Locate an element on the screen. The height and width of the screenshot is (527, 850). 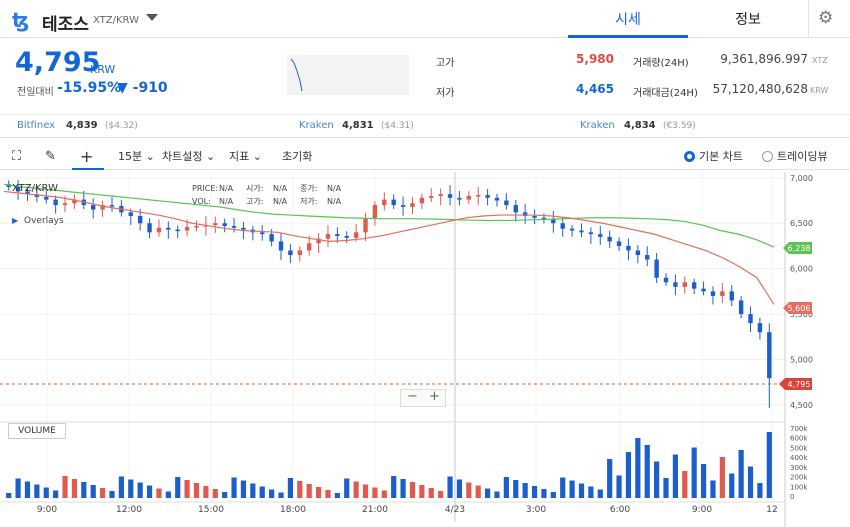
info-close-label: 종가: is located at coordinates (308, 188).